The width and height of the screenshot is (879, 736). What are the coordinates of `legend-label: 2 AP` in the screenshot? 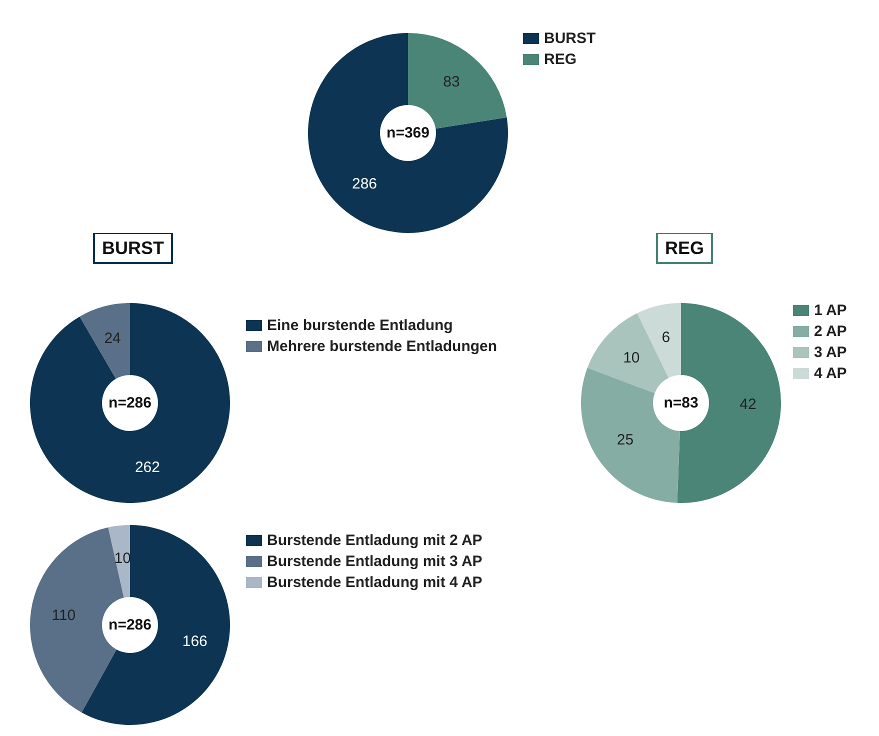 It's located at (830, 331).